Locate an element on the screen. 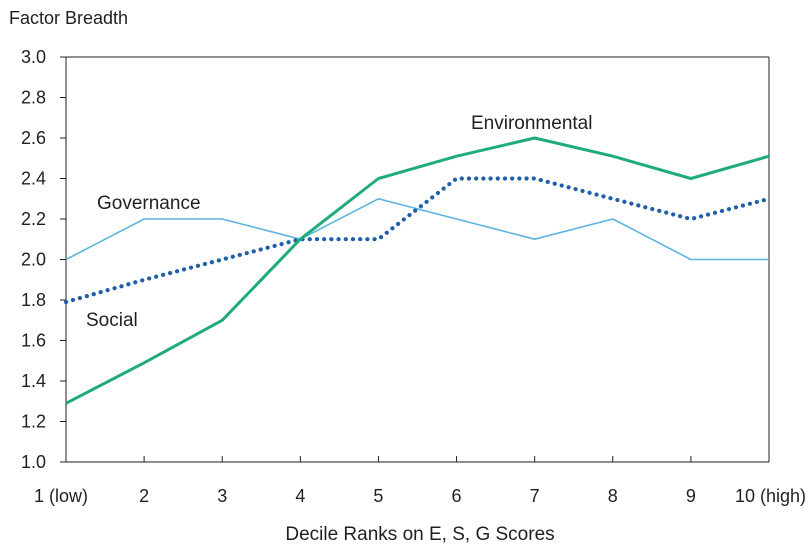  x-tick-label: 3 is located at coordinates (222, 496).